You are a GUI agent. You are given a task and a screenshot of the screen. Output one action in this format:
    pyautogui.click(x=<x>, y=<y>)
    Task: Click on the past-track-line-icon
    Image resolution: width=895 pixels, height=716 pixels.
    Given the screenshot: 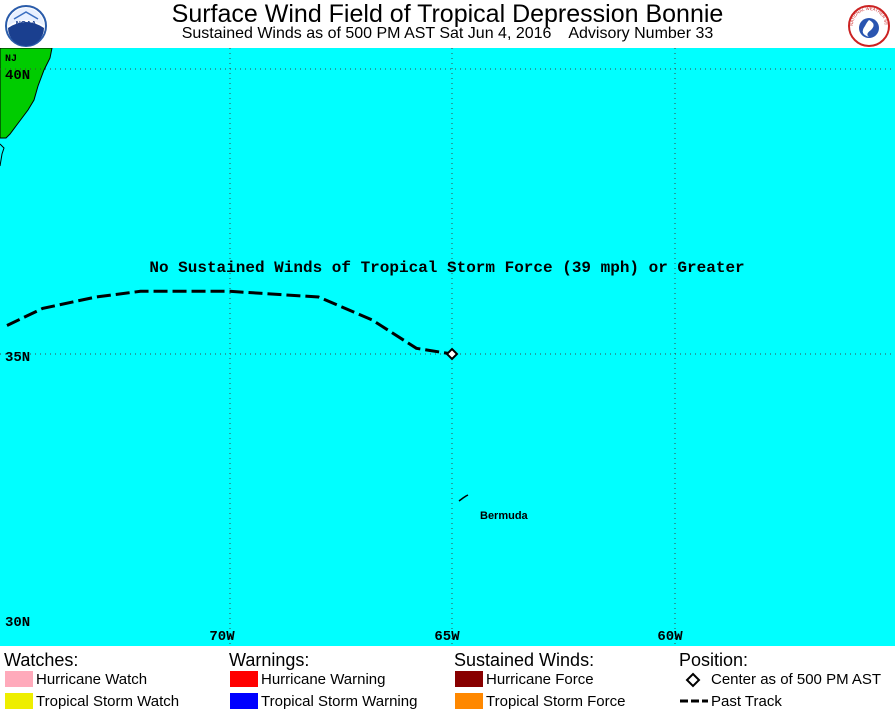 What is the action you would take?
    pyautogui.click(x=694, y=701)
    